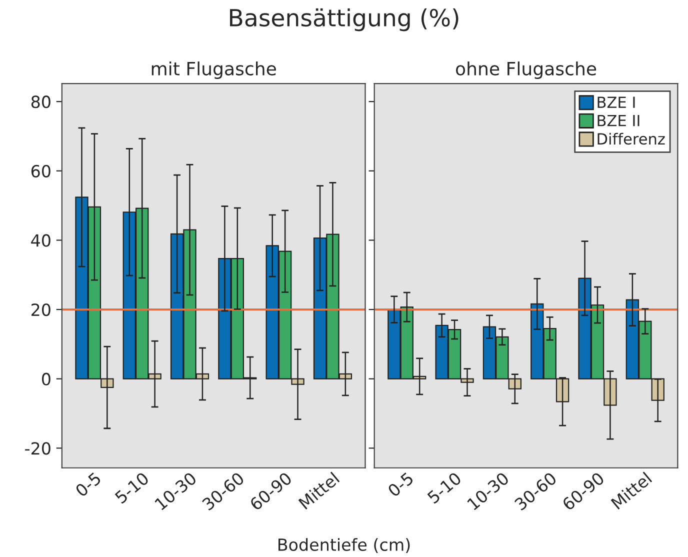 This screenshot has width=688, height=557. I want to click on y-tick-label: 80, so click(40, 102).